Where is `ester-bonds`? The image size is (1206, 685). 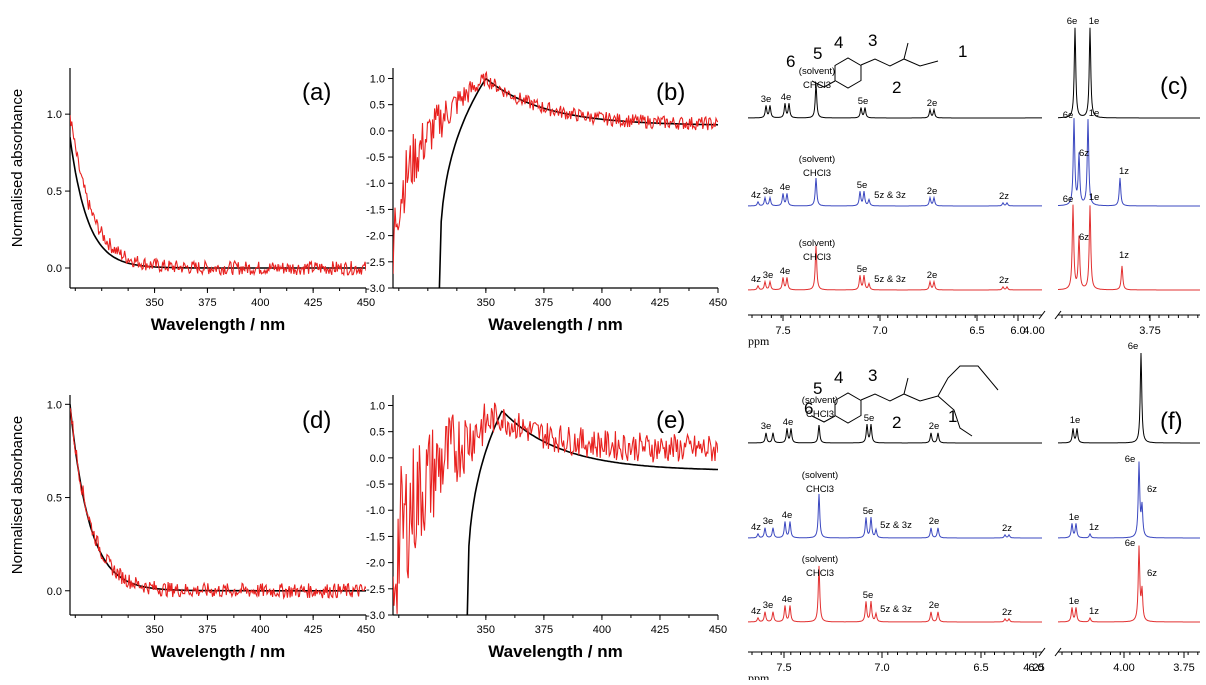 ester-bonds is located at coordinates (921, 397).